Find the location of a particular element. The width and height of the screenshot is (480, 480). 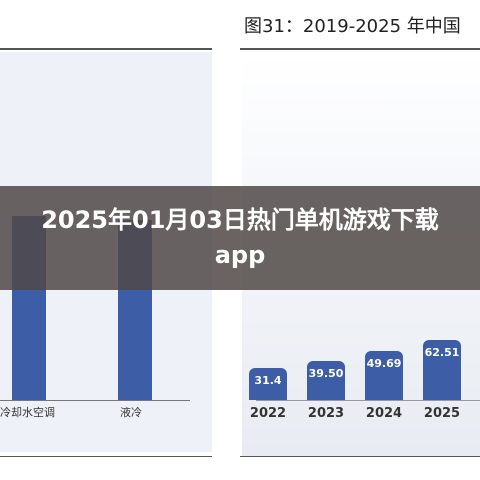

bar-value-label: 62.51 is located at coordinates (442, 352).